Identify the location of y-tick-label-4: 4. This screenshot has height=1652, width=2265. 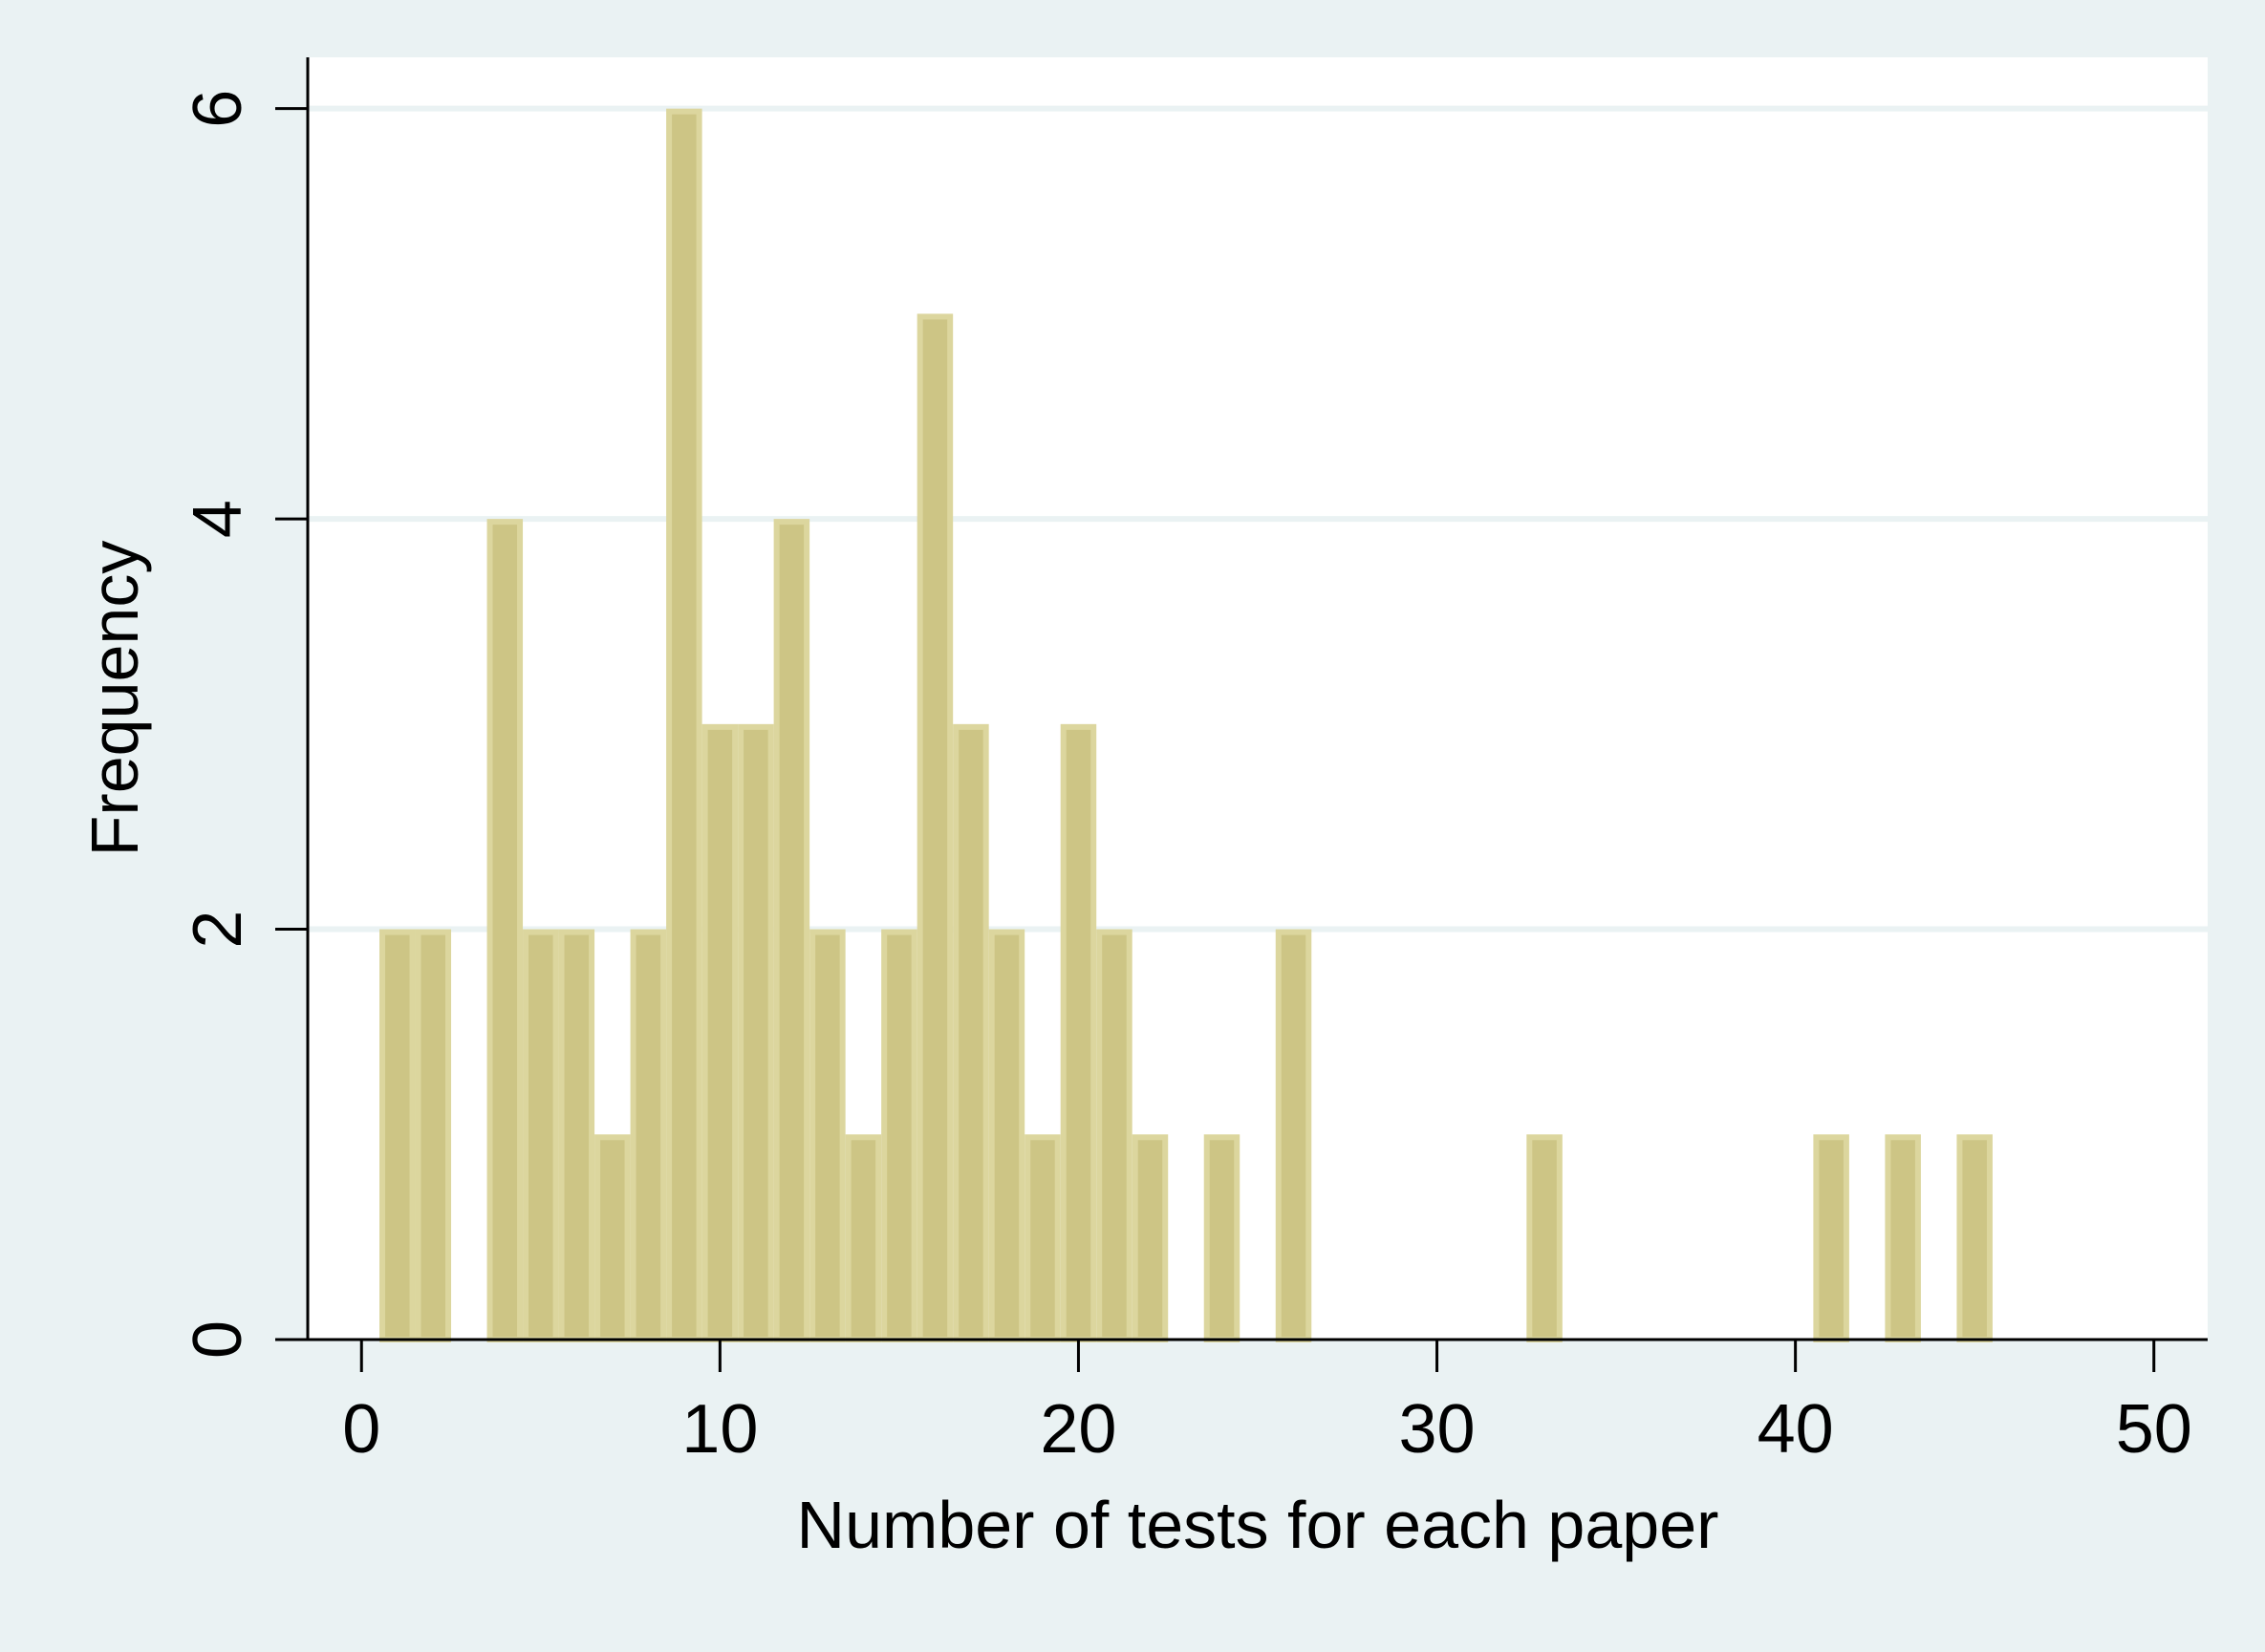
(218, 519).